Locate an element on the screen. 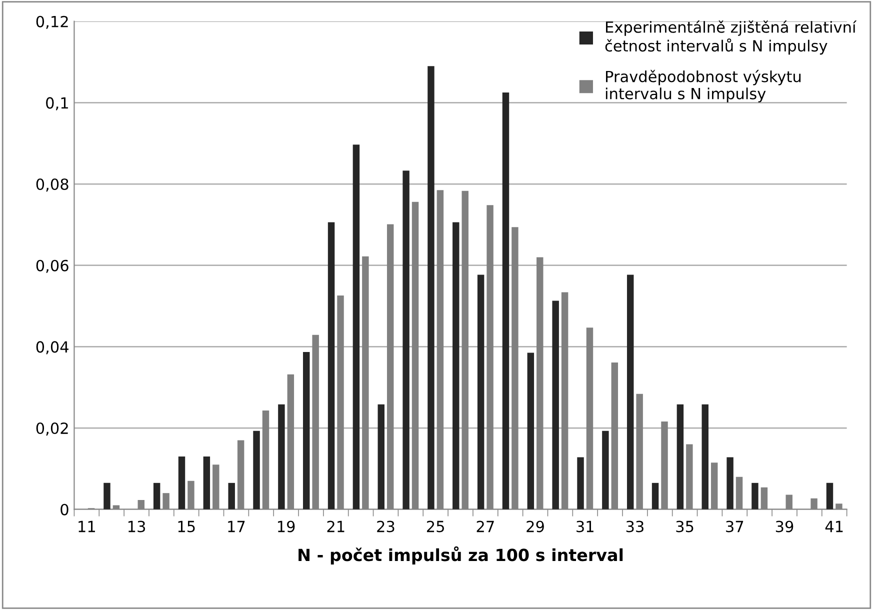  y-tick-label: 0,06 is located at coordinates (52, 266).